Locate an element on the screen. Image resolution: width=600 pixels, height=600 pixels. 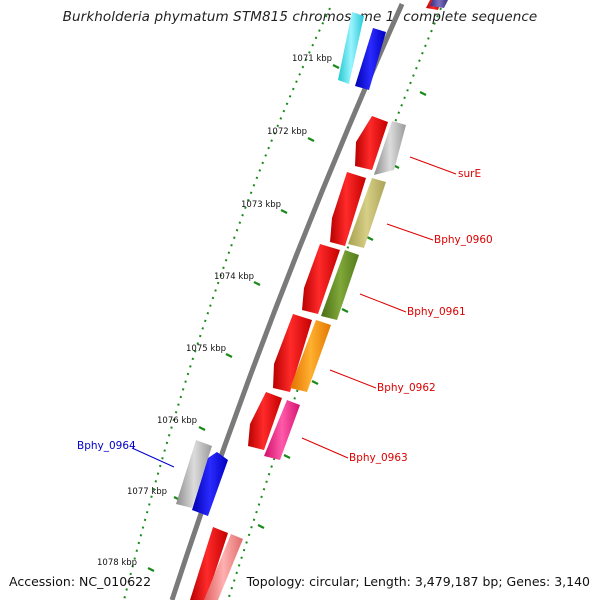
tick-label: 1076 kbp is located at coordinates (177, 421).